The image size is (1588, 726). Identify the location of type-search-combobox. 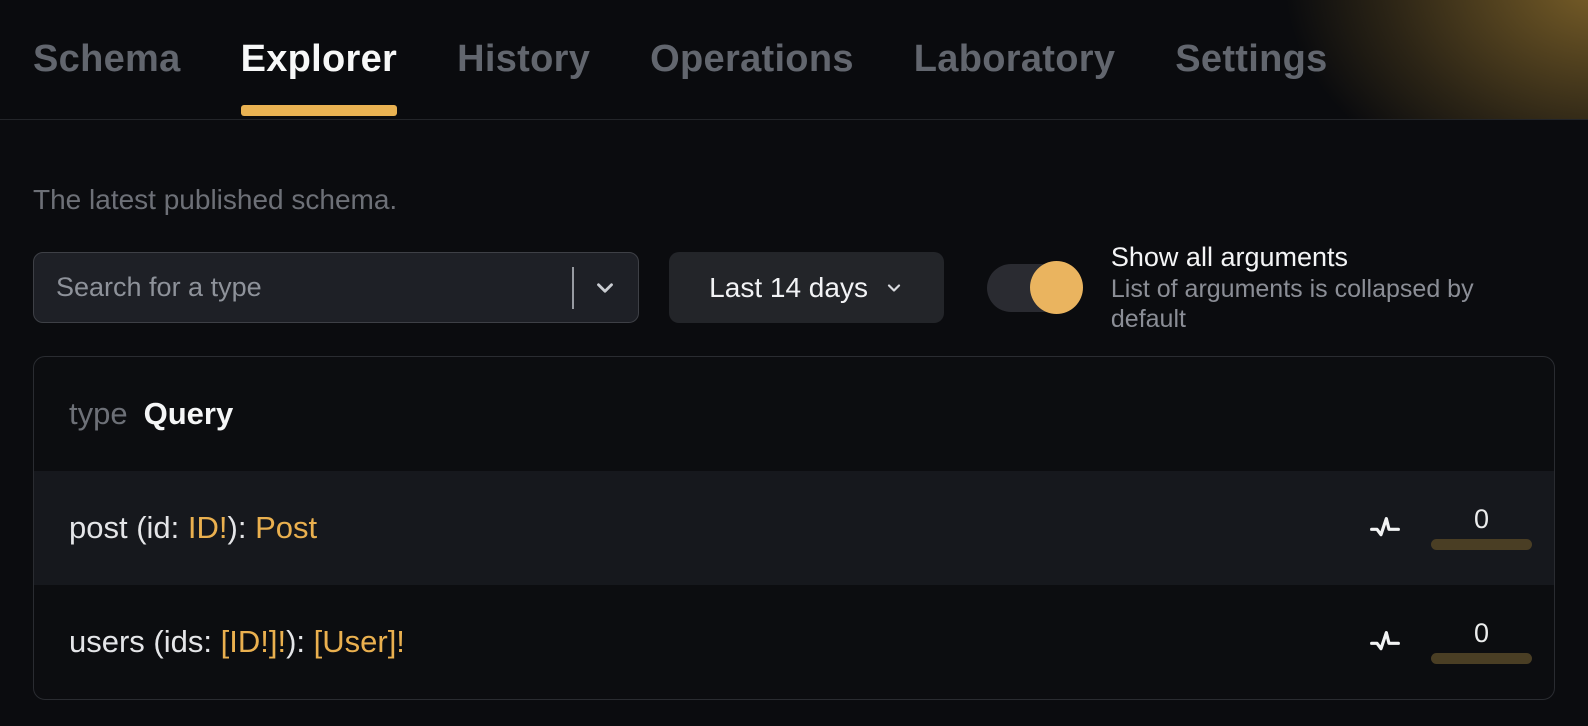
(336, 287).